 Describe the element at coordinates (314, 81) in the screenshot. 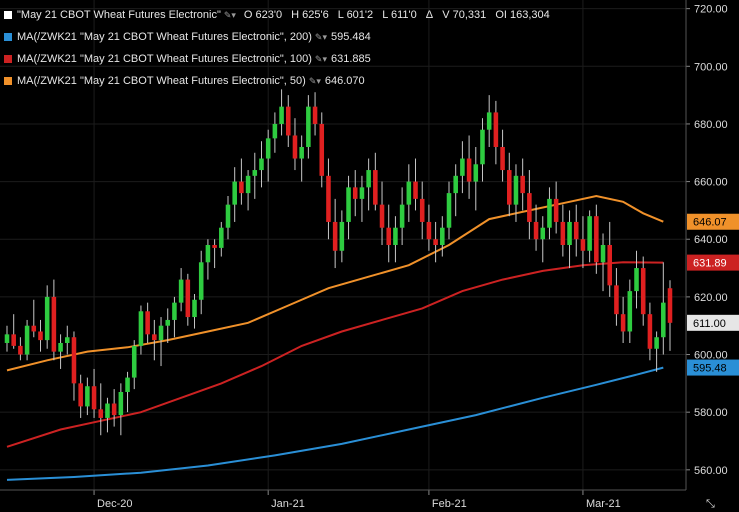

I see `ma50-edit-pencil-icon: ✎▾` at that location.